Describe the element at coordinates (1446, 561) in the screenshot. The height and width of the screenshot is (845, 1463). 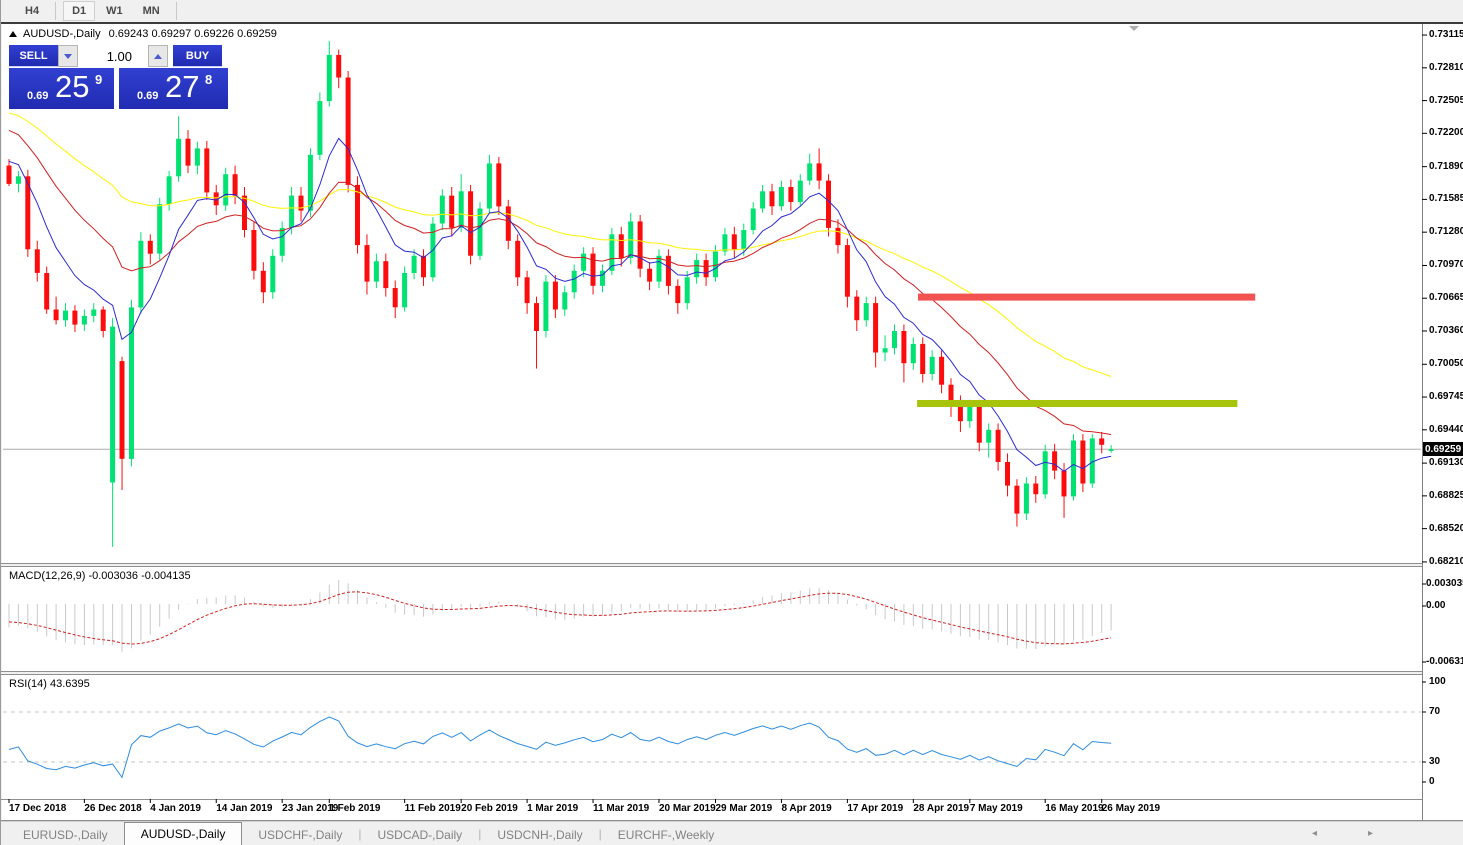
I see `price-axis-label: 0.68210` at that location.